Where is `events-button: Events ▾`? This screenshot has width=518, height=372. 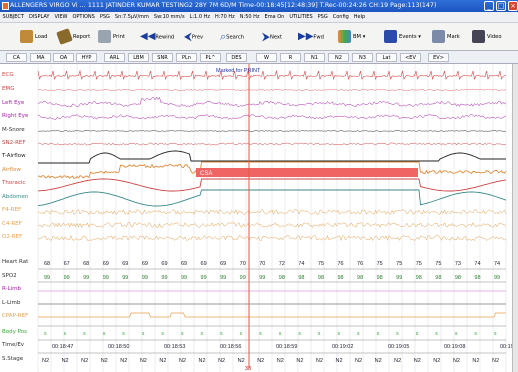
events-button: Events ▾ is located at coordinates (402, 37).